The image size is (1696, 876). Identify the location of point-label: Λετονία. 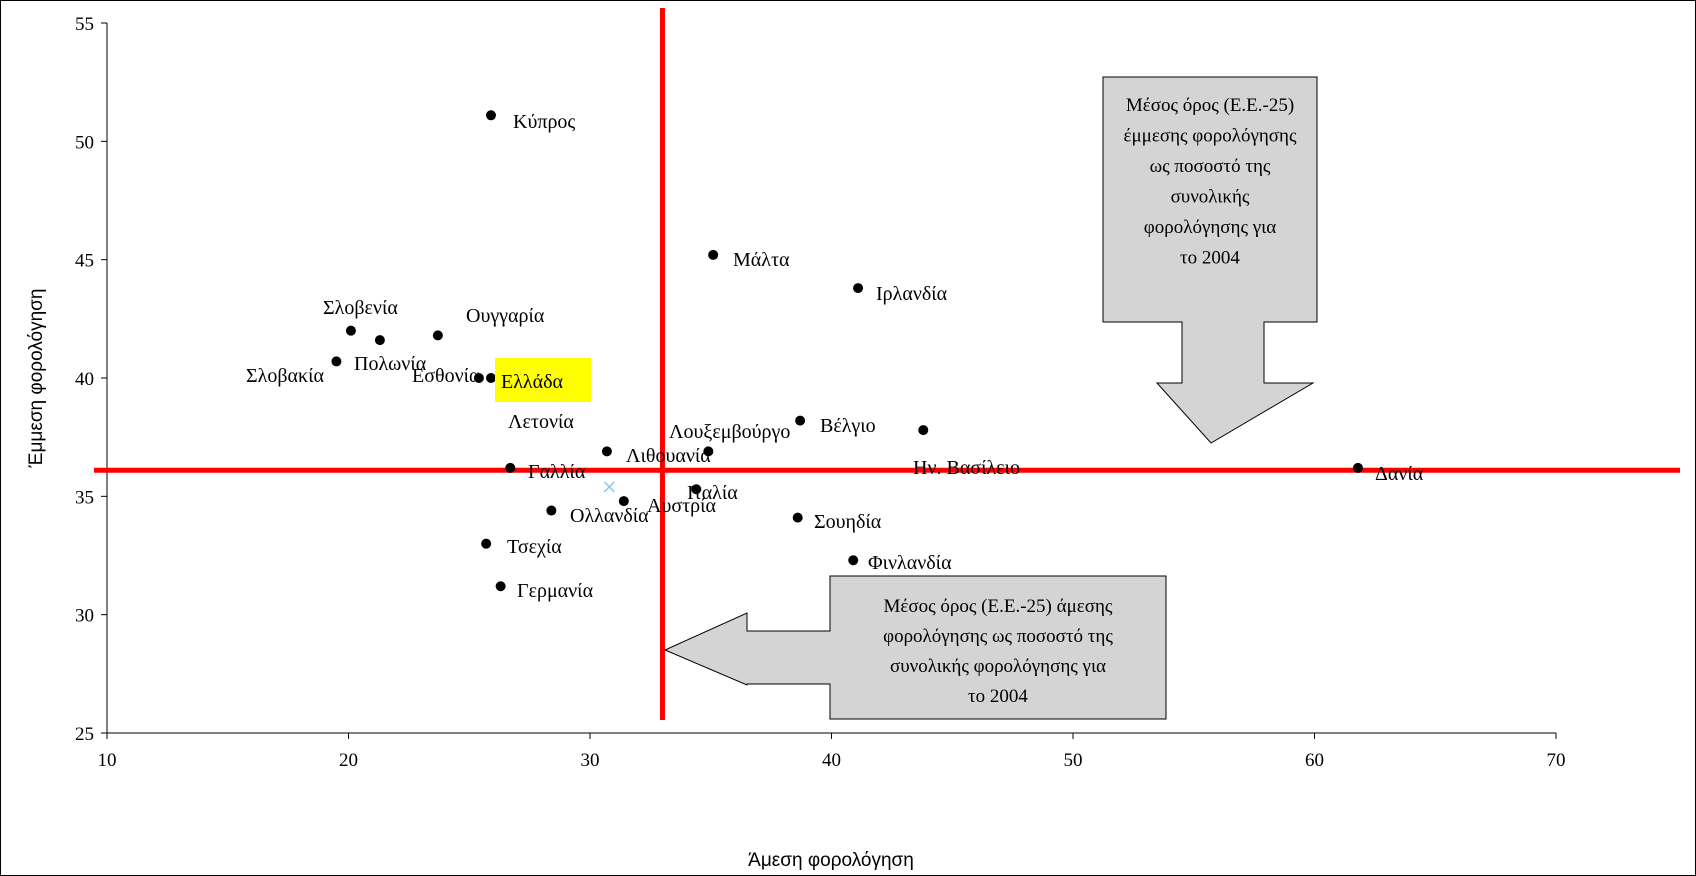
(541, 422).